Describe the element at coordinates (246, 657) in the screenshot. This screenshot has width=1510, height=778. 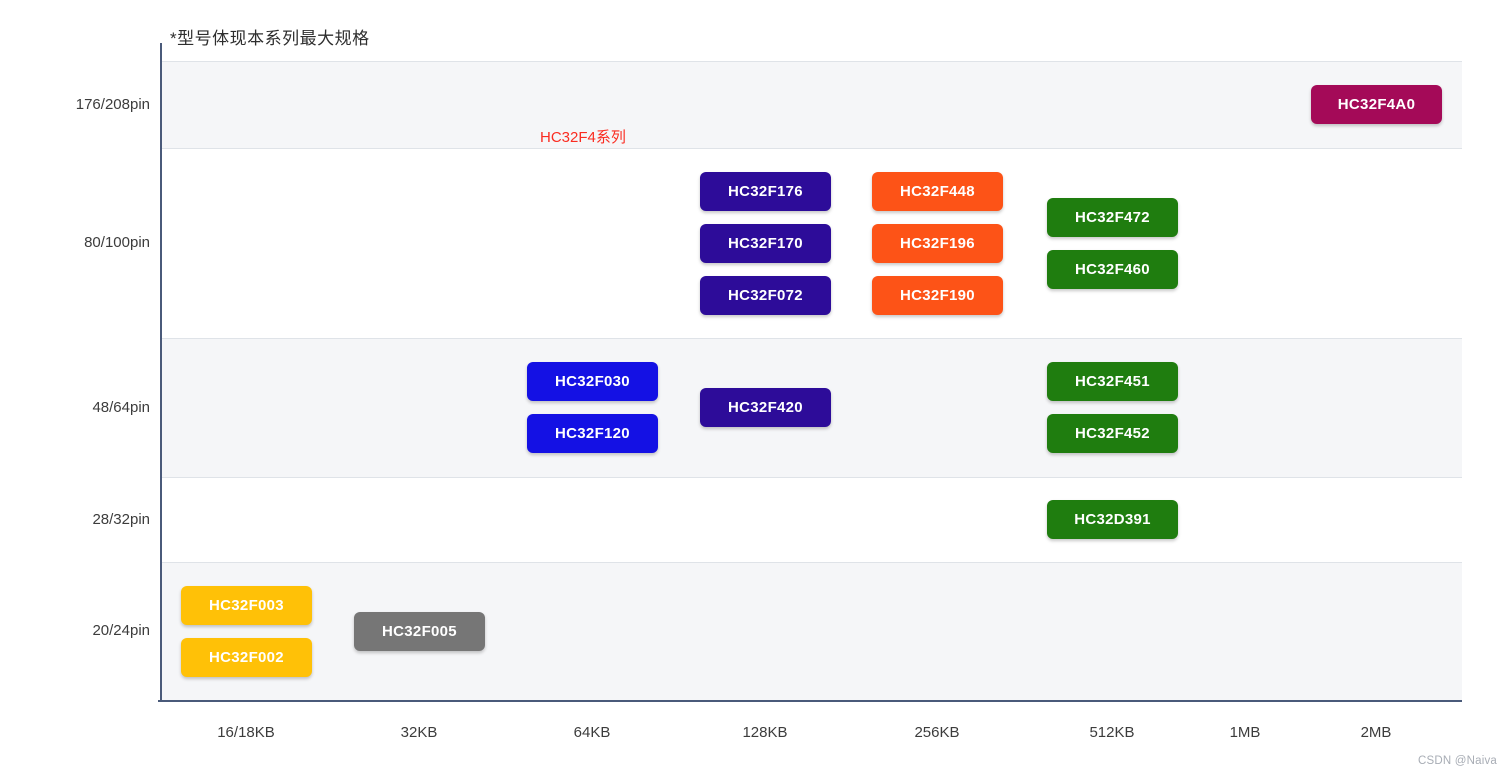
I see `chip-hc32f002: HC32F002` at that location.